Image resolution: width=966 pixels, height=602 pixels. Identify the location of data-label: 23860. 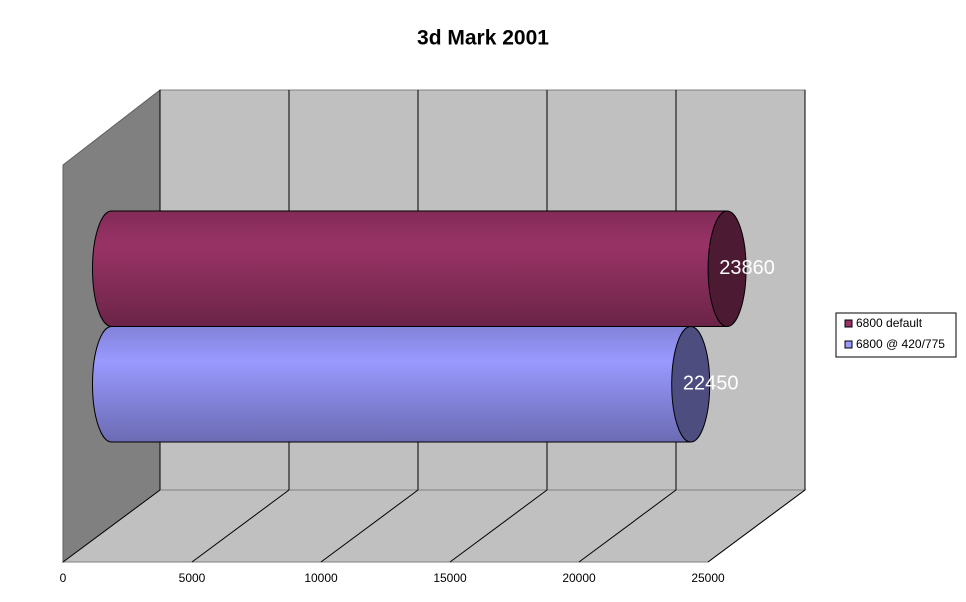
(747, 268).